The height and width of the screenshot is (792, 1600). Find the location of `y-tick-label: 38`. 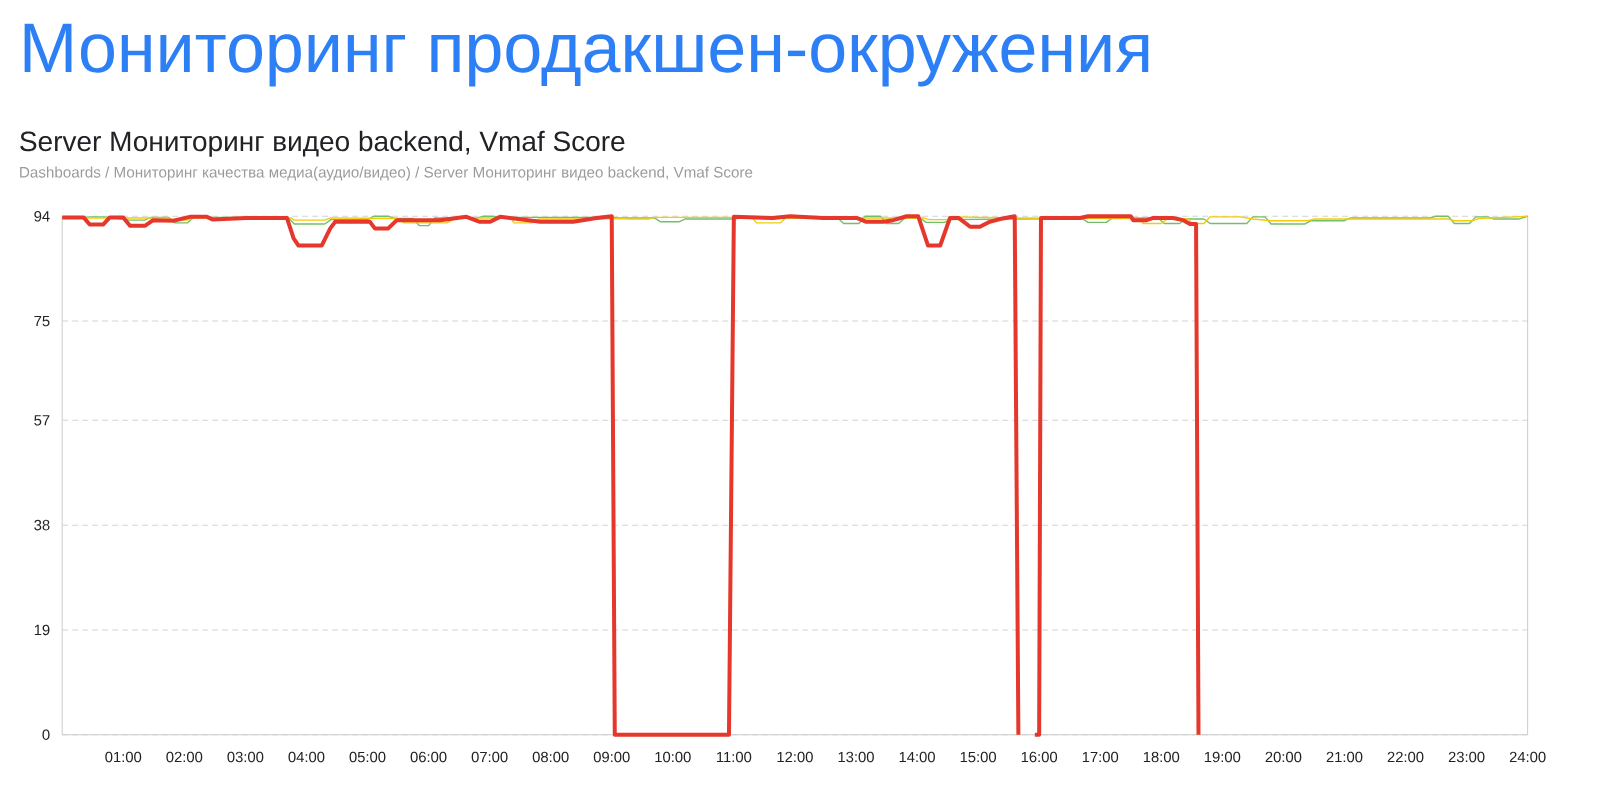

y-tick-label: 38 is located at coordinates (42, 525).